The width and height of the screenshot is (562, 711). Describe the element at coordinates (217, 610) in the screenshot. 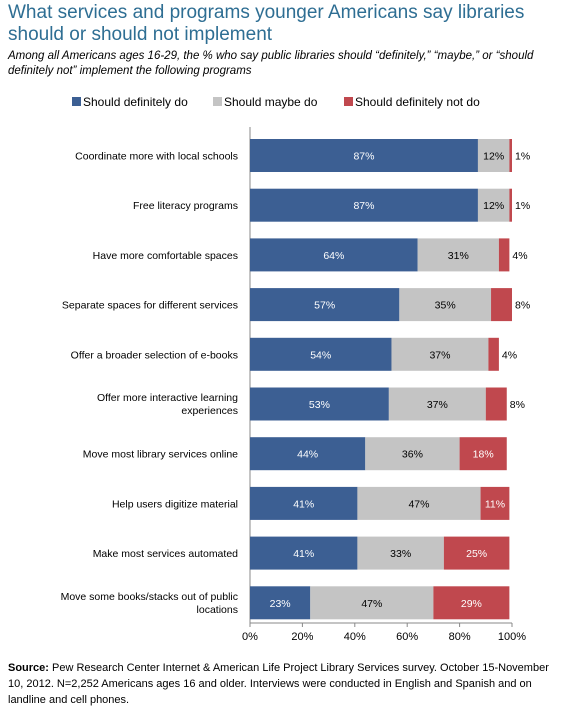

I see `category-label-line: locations` at that location.